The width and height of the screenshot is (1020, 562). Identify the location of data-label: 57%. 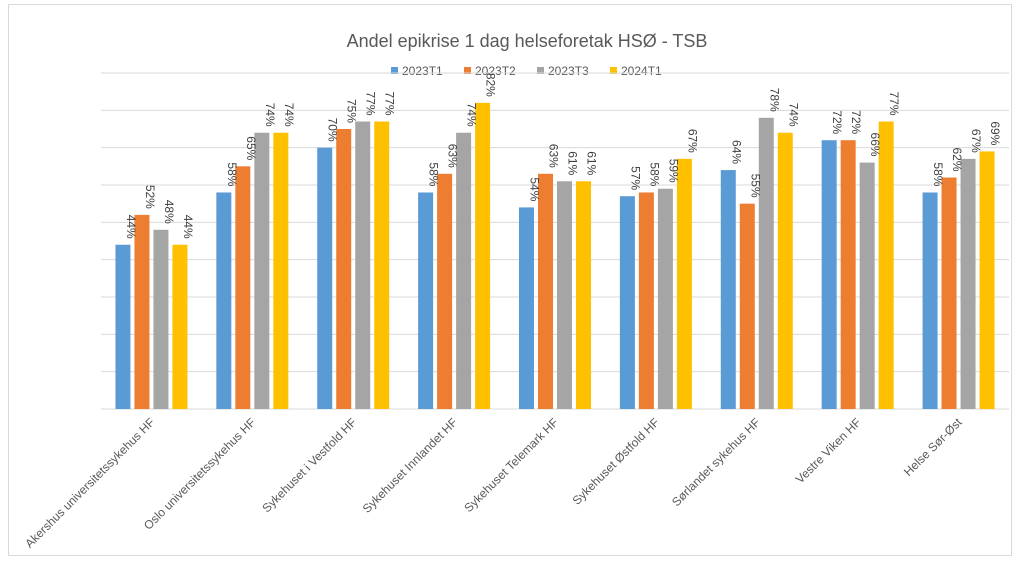
(635, 178).